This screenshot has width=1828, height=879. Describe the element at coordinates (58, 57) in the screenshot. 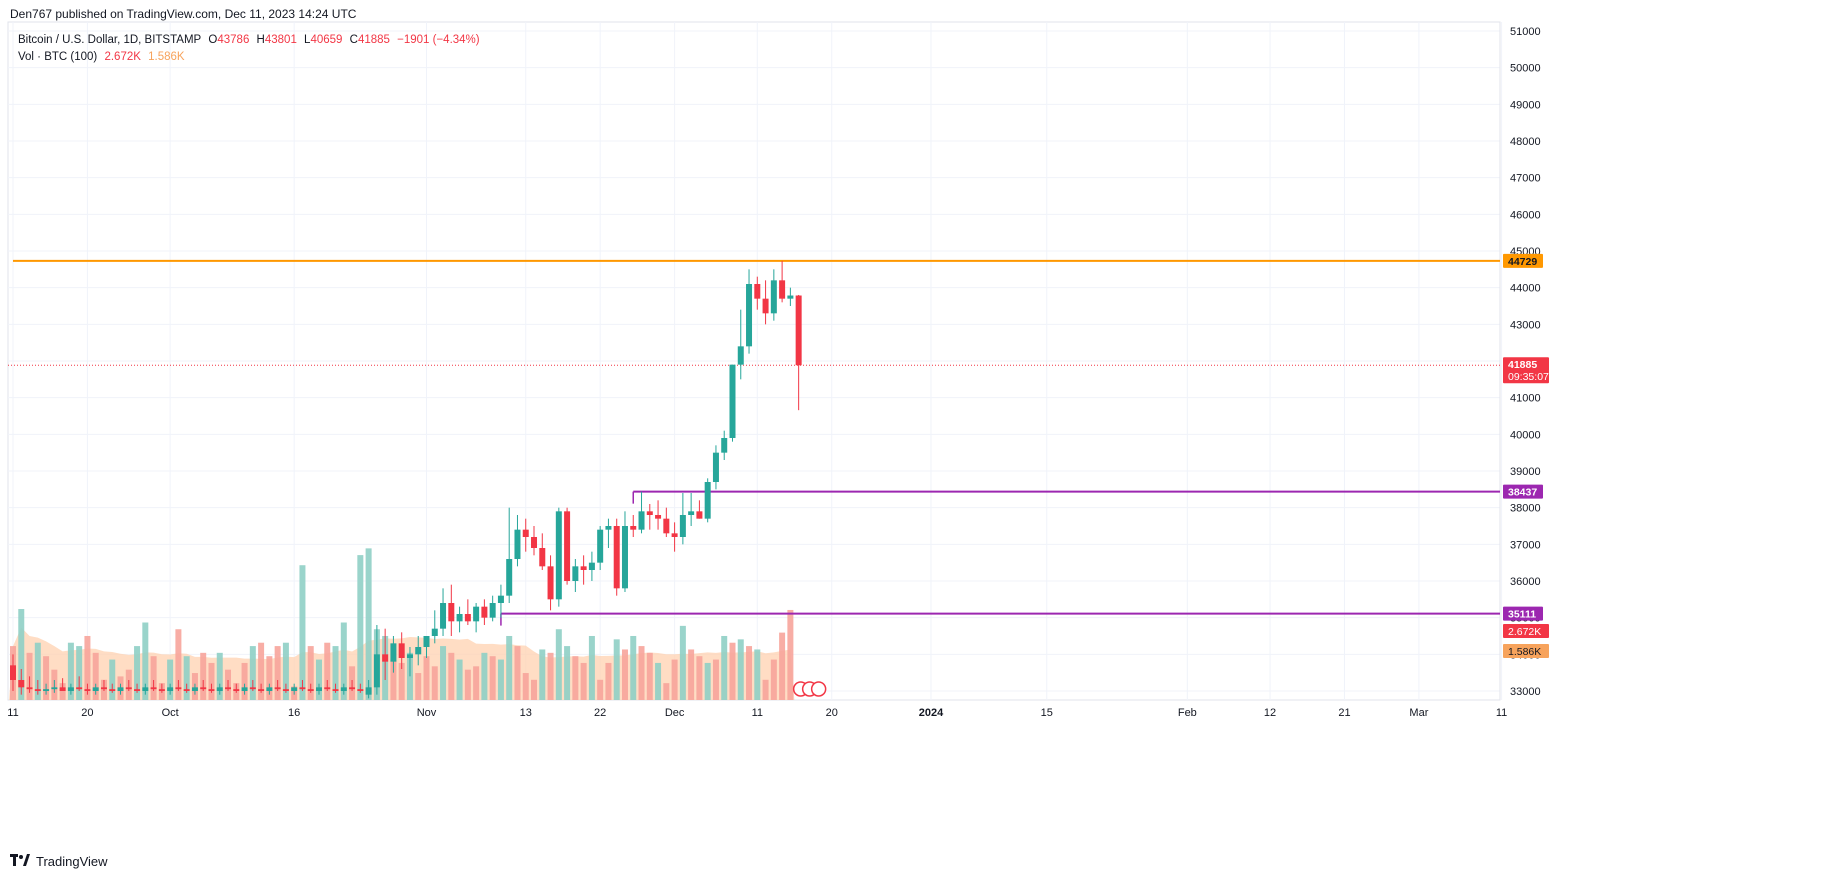

I see `volume-label: Vol · BTC (100)` at that location.